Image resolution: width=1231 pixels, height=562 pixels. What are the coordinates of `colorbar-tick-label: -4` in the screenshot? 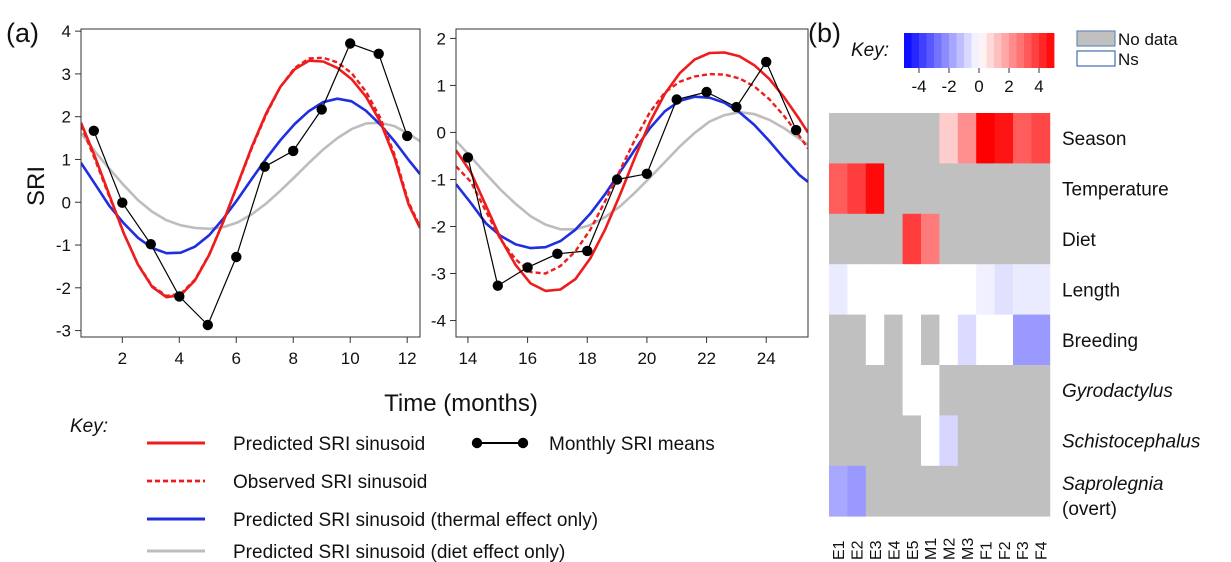 It's located at (918, 86).